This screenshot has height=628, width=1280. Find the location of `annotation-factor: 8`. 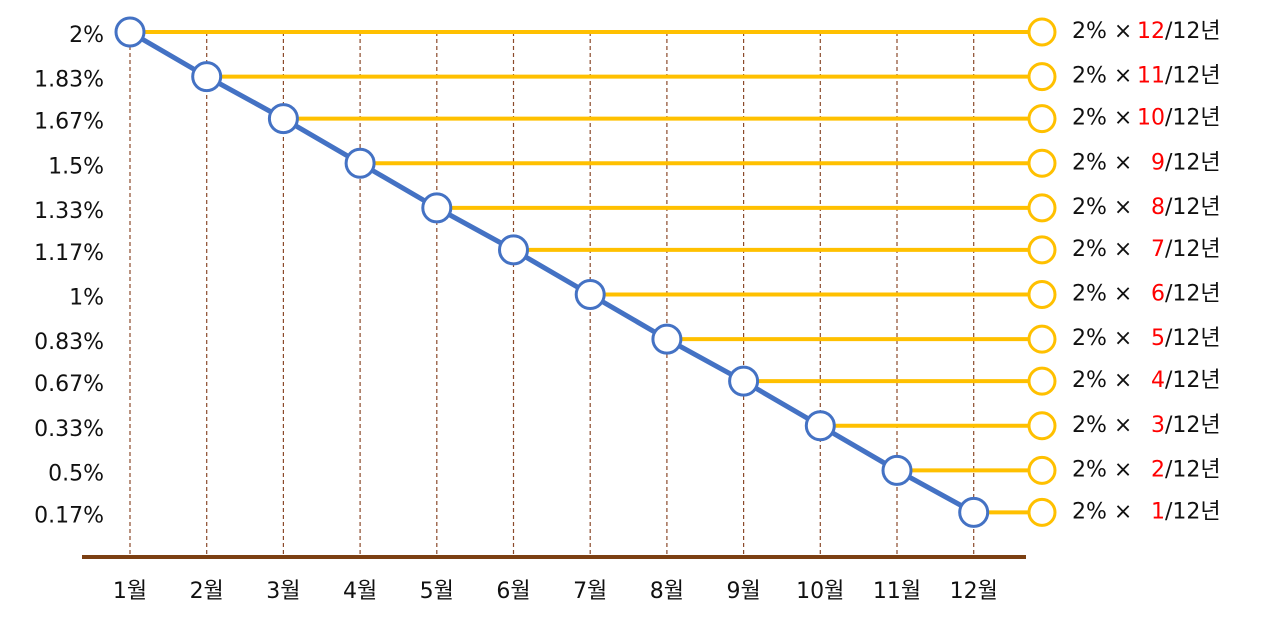

annotation-factor: 8 is located at coordinates (1158, 207).